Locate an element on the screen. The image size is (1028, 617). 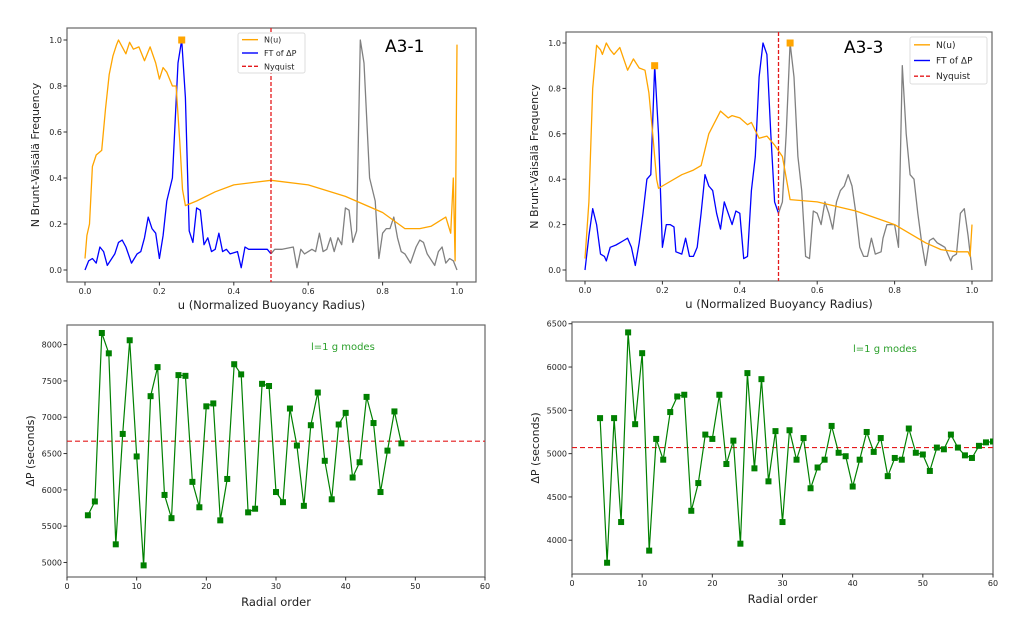
x-tick-label: 10 is located at coordinates (642, 583).